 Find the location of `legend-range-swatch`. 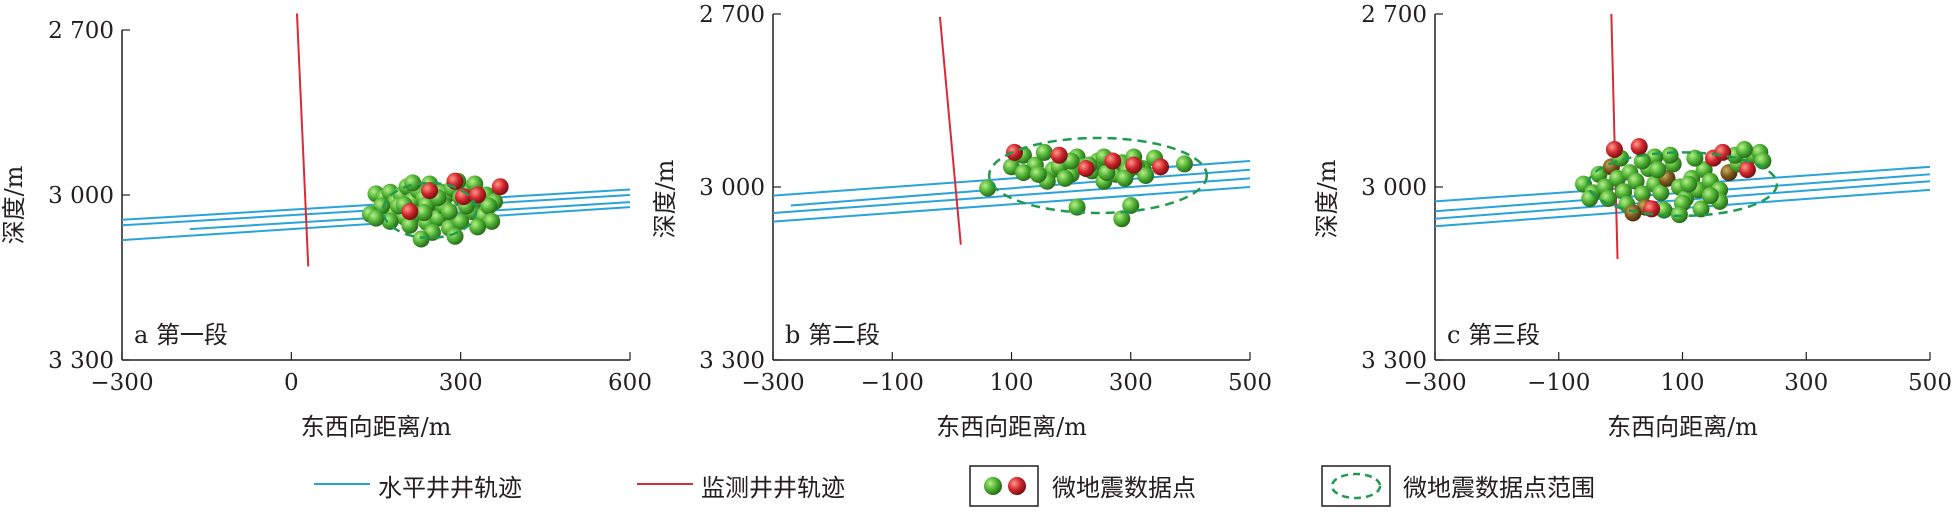

legend-range-swatch is located at coordinates (1356, 486).